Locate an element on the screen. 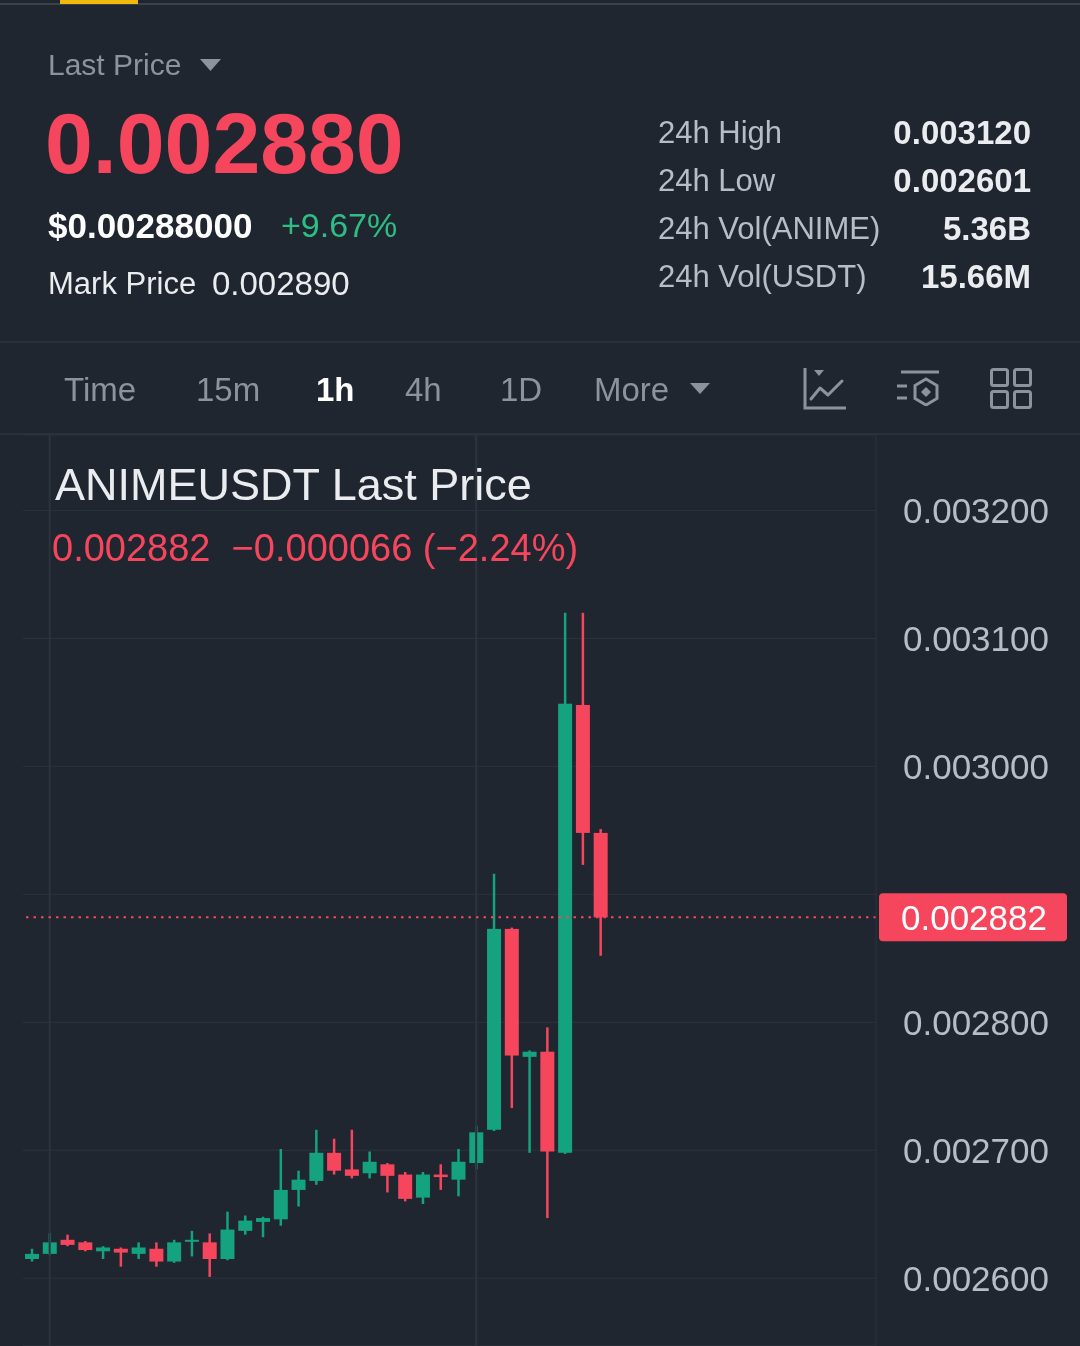 Image resolution: width=1080 pixels, height=1346 pixels. text: +9.67% is located at coordinates (339, 225).